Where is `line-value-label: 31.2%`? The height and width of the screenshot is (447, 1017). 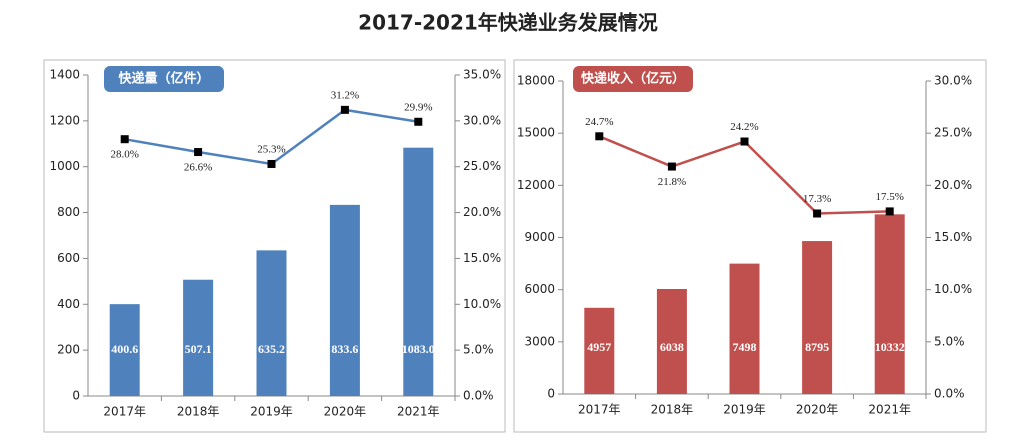 line-value-label: 31.2% is located at coordinates (345, 95).